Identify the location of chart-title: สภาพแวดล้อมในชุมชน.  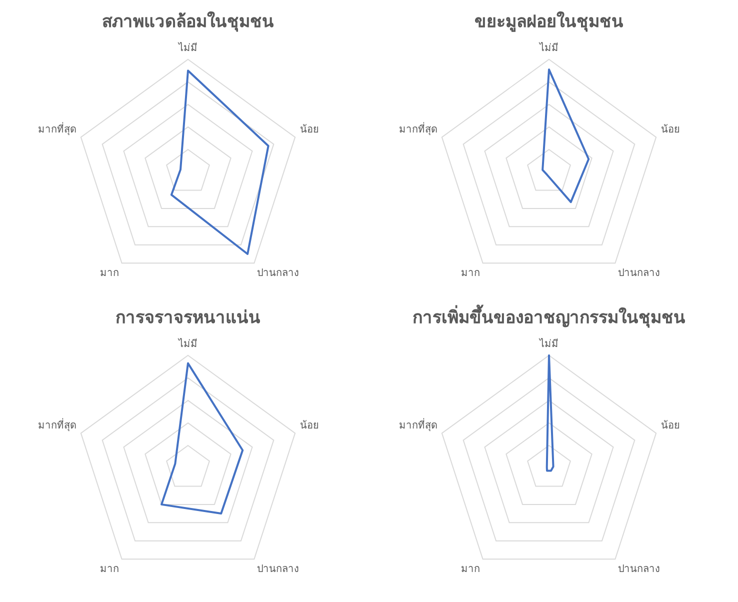
(188, 21).